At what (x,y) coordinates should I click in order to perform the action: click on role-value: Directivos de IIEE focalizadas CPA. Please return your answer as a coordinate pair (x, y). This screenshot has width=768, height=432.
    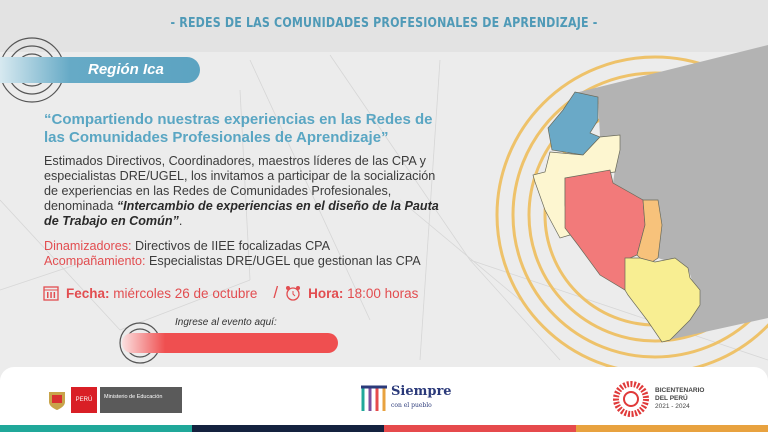
    Looking at the image, I should click on (231, 246).